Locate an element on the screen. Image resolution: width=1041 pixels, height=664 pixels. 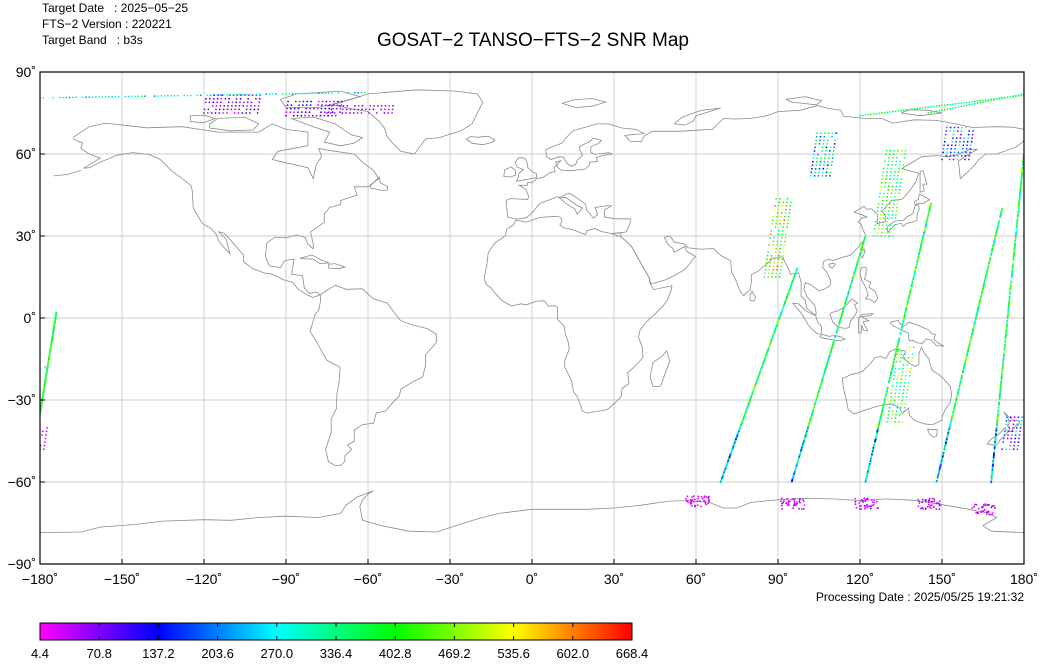
y-tick-label: 90˚ is located at coordinates (26, 72).